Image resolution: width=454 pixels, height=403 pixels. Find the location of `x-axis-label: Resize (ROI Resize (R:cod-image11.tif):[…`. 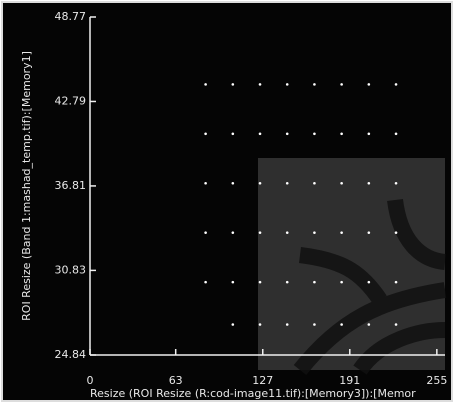

x-axis-label: Resize (ROI Resize (R:cod-image11.tif):[… is located at coordinates (253, 393).